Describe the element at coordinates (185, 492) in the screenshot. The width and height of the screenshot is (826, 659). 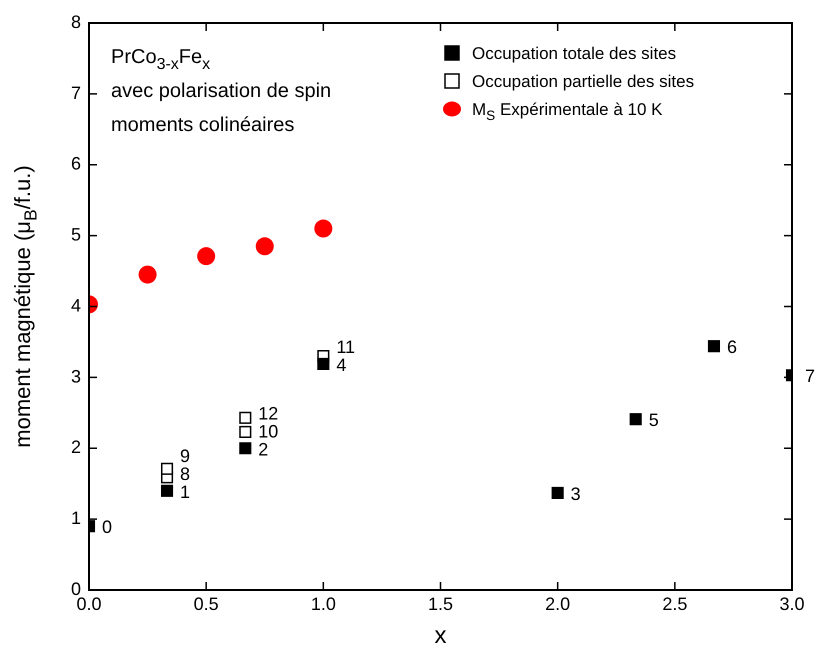
I see `annotation: 1` at that location.